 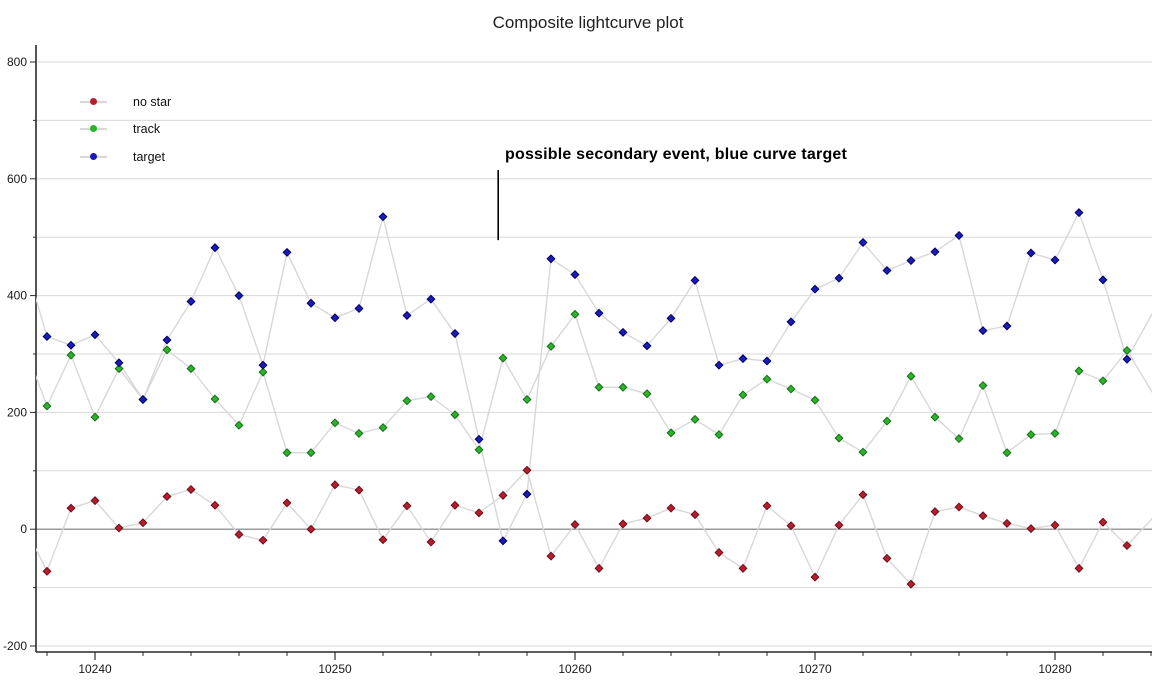 I want to click on target-marker-icon, so click(x=93, y=156).